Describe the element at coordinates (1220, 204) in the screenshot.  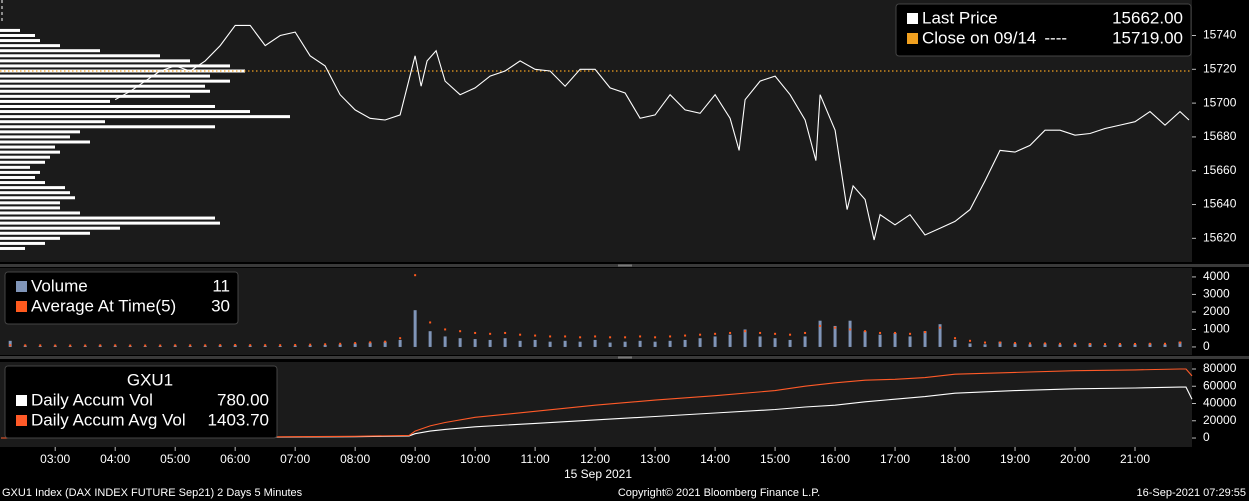
I see `y-tick-label: 15640` at that location.